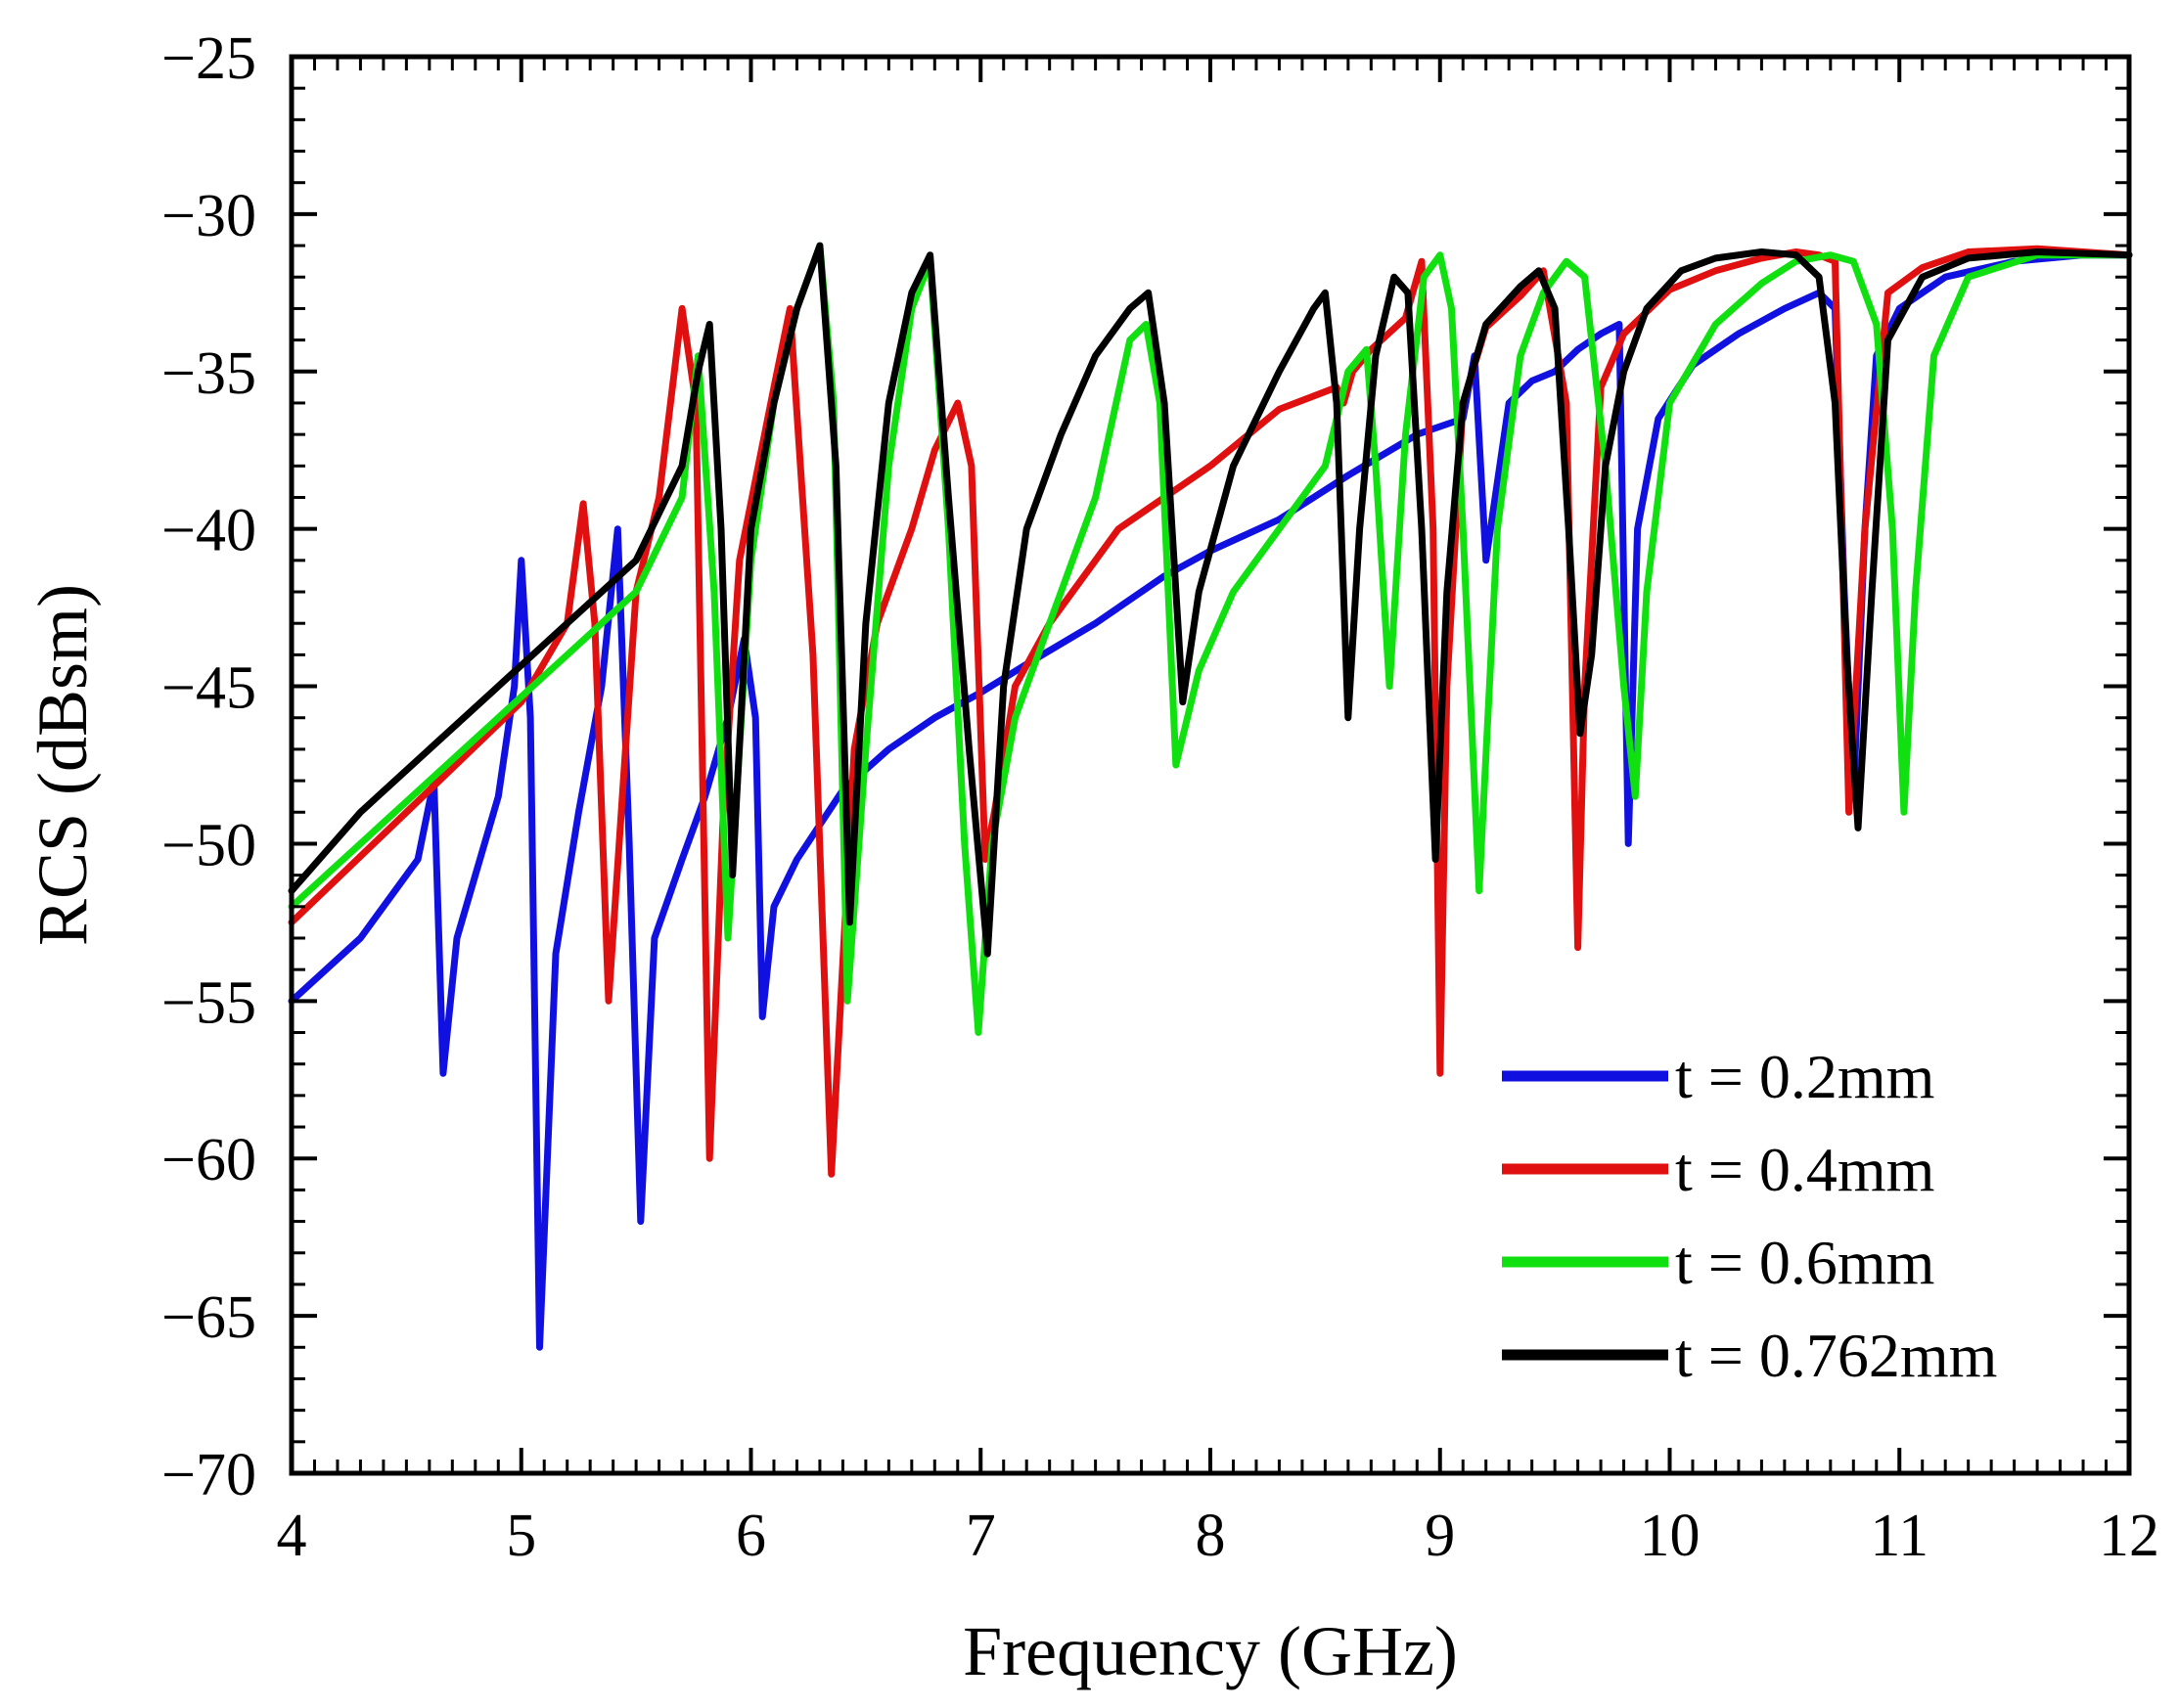  What do you see at coordinates (208, 1317) in the screenshot?
I see `y-tick-label: −65` at bounding box center [208, 1317].